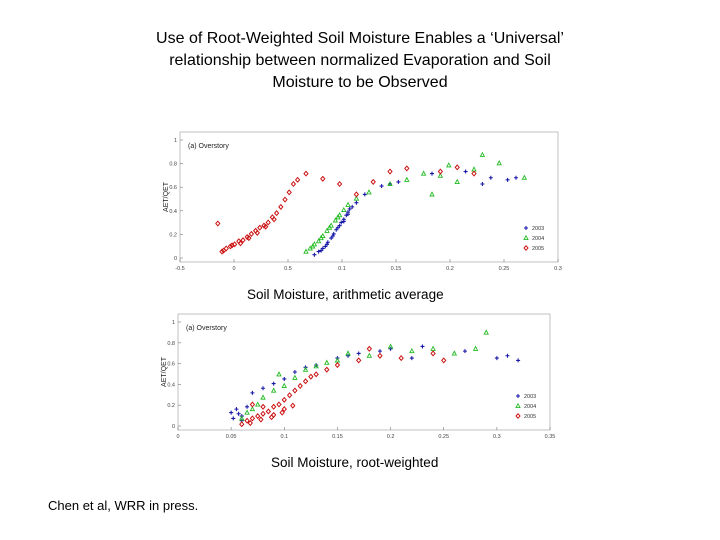  I want to click on chart2-y-tick-label: 0.8, so click(171, 344).